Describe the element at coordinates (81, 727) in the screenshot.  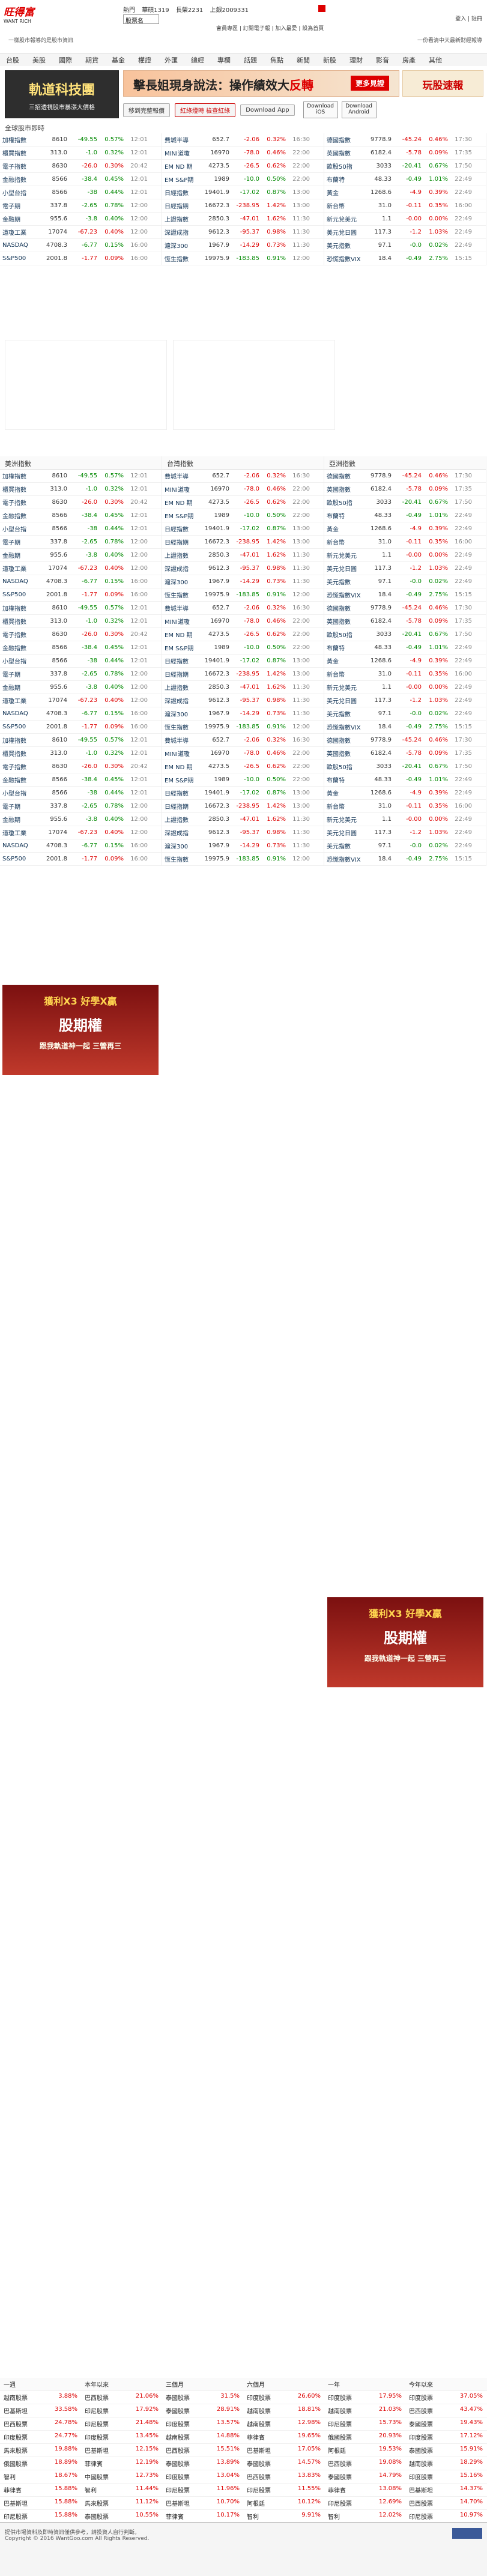
I see `quote-row: S&P500 2001.8 -1.77 0.09% 16:00` at that location.